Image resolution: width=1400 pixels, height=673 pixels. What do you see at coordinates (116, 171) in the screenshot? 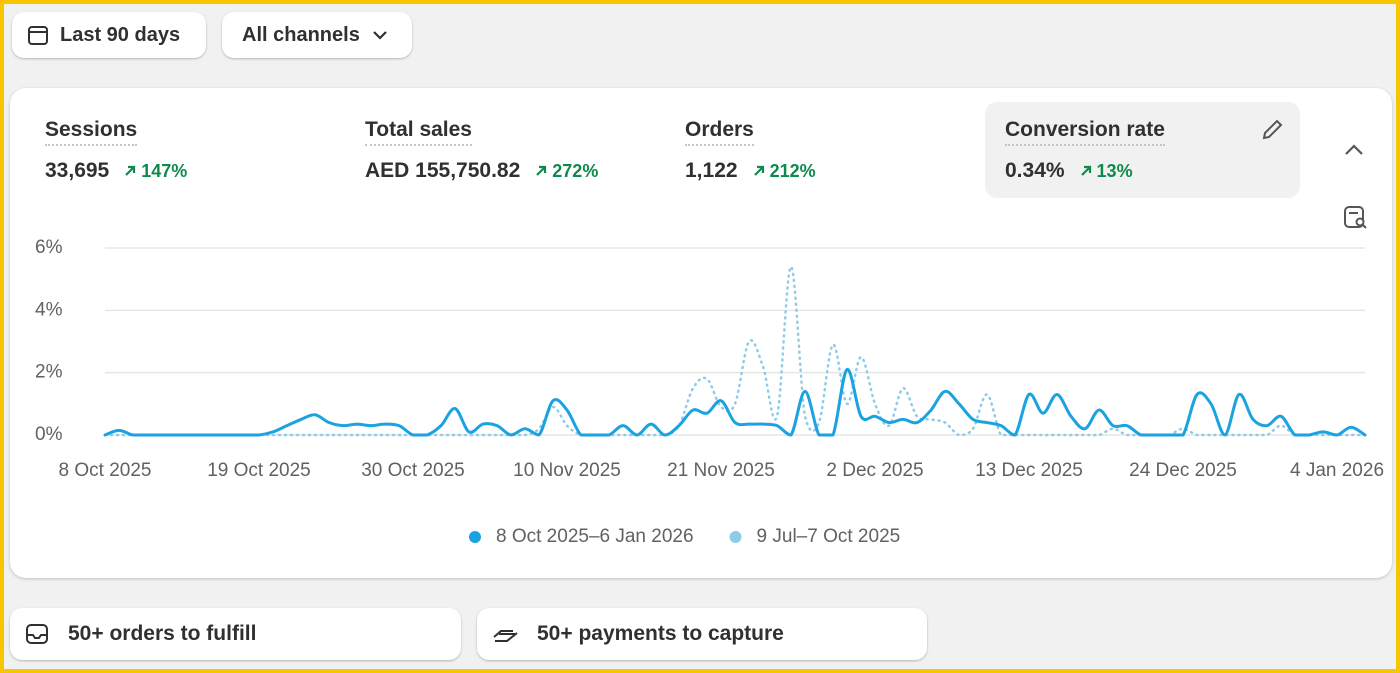
I see `metric-value-row: 33,695 147%` at bounding box center [116, 171].